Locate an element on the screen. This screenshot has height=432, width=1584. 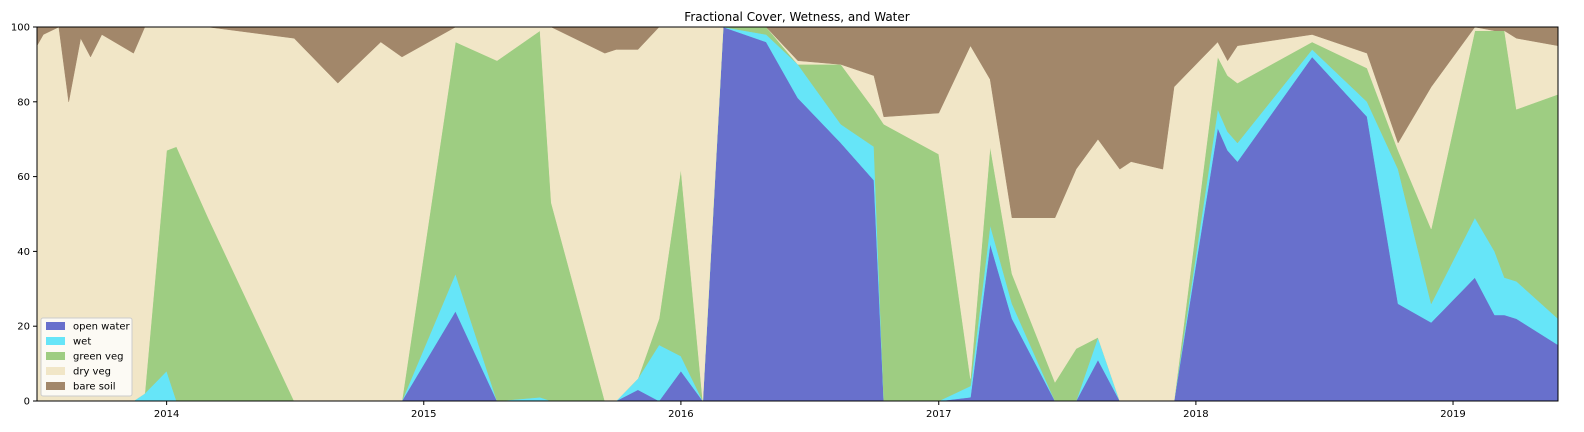
x-tick-label: 2019 is located at coordinates (1452, 414).